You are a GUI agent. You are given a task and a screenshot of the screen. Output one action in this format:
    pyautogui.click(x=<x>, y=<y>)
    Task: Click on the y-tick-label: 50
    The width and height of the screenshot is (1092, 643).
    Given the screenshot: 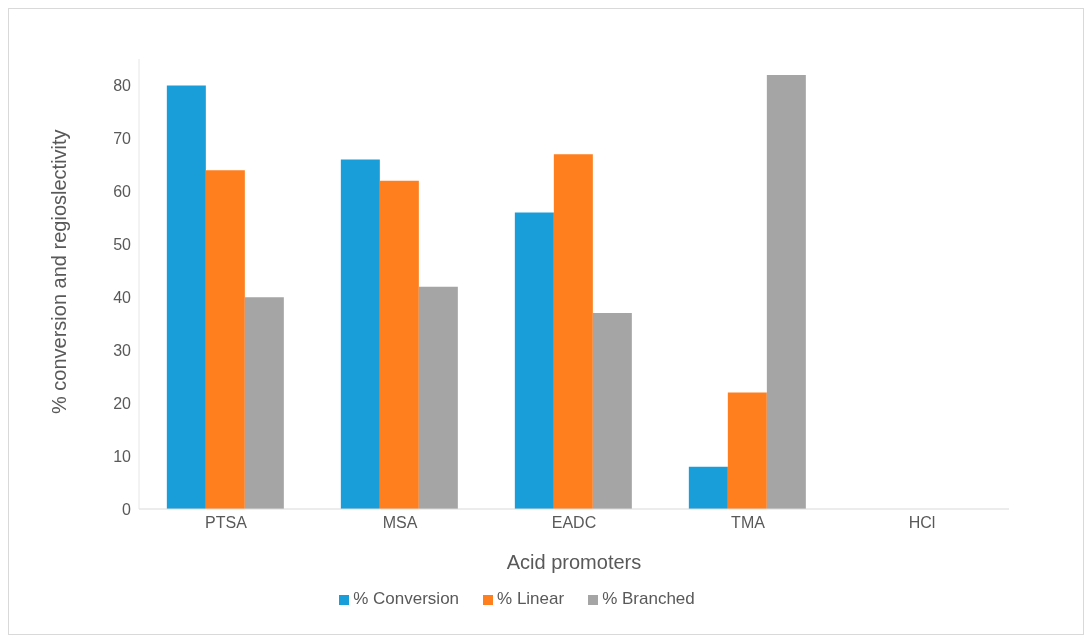 What is the action you would take?
    pyautogui.click(x=122, y=244)
    